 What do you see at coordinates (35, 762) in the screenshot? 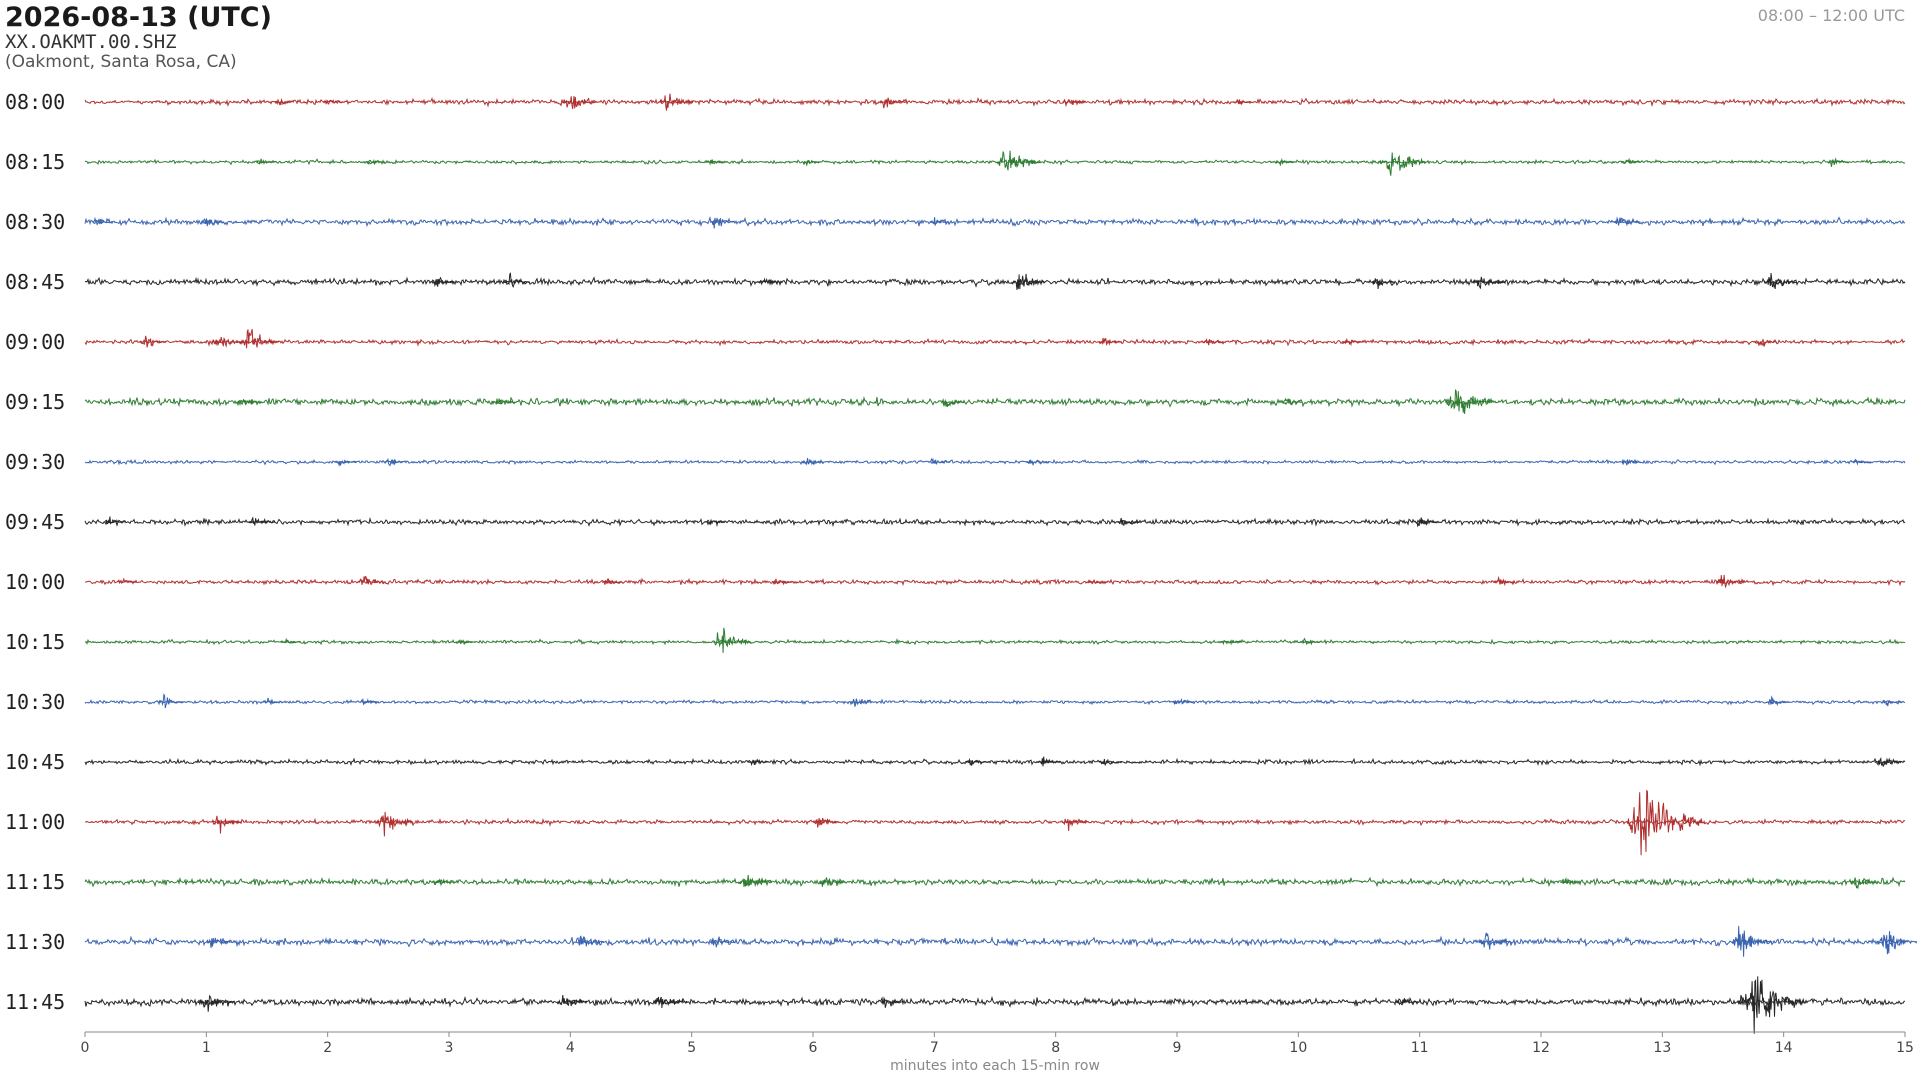
I see `row-time-label: 10:45` at bounding box center [35, 762].